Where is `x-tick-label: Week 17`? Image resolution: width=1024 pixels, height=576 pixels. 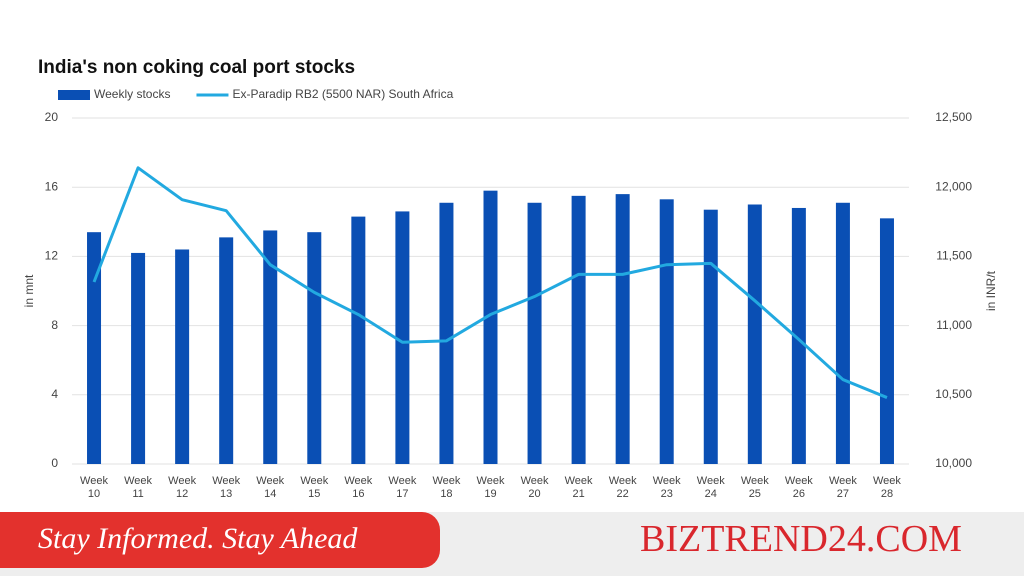 x-tick-label: Week 17 is located at coordinates (402, 487).